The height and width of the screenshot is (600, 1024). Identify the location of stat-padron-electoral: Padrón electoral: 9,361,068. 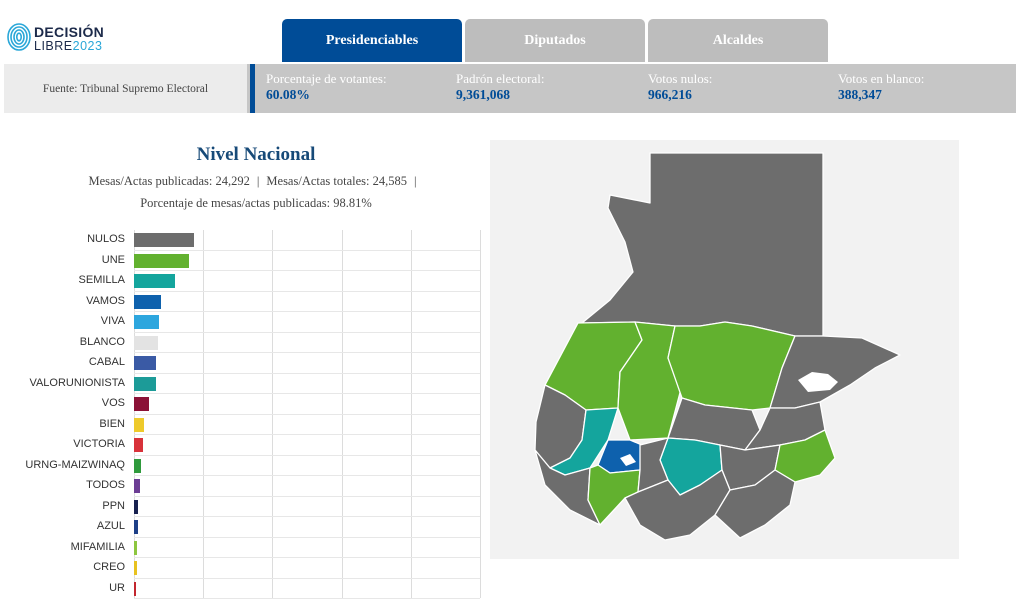
(500, 87).